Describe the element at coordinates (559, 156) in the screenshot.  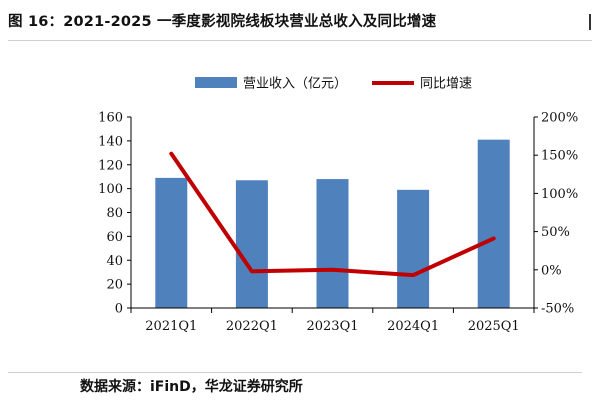
I see `y-right-tick-label: 150%` at that location.